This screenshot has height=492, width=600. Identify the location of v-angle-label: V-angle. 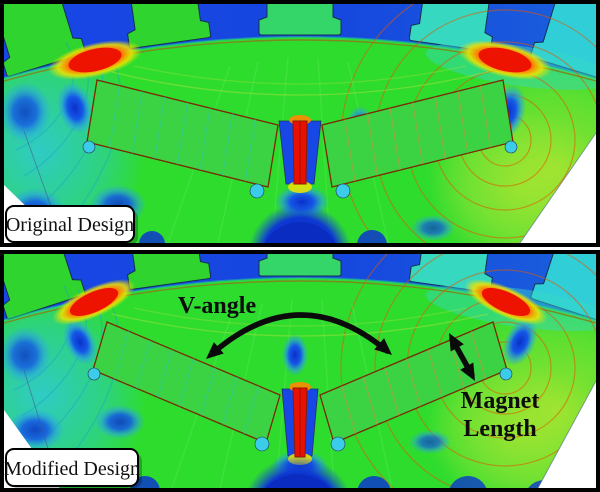
(217, 306).